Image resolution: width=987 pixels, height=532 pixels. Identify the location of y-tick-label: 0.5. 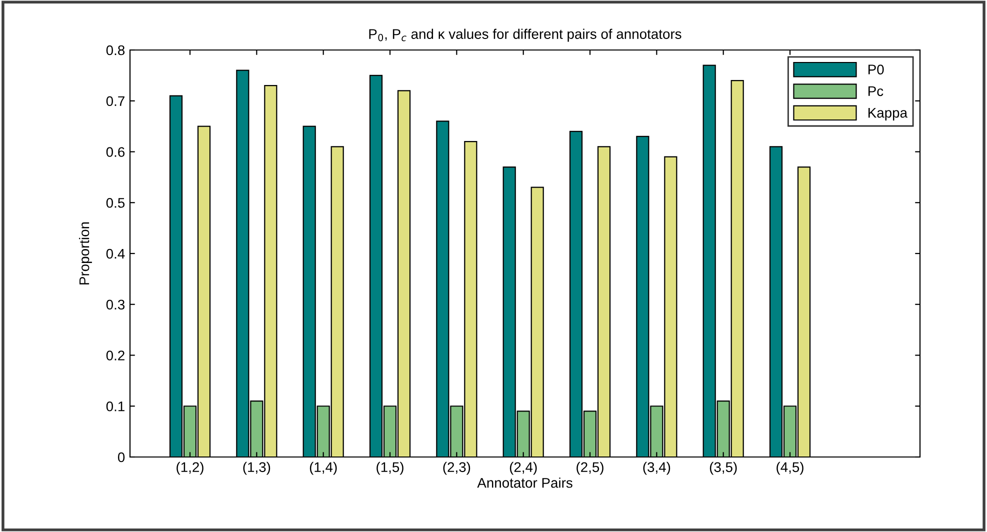
(115, 203).